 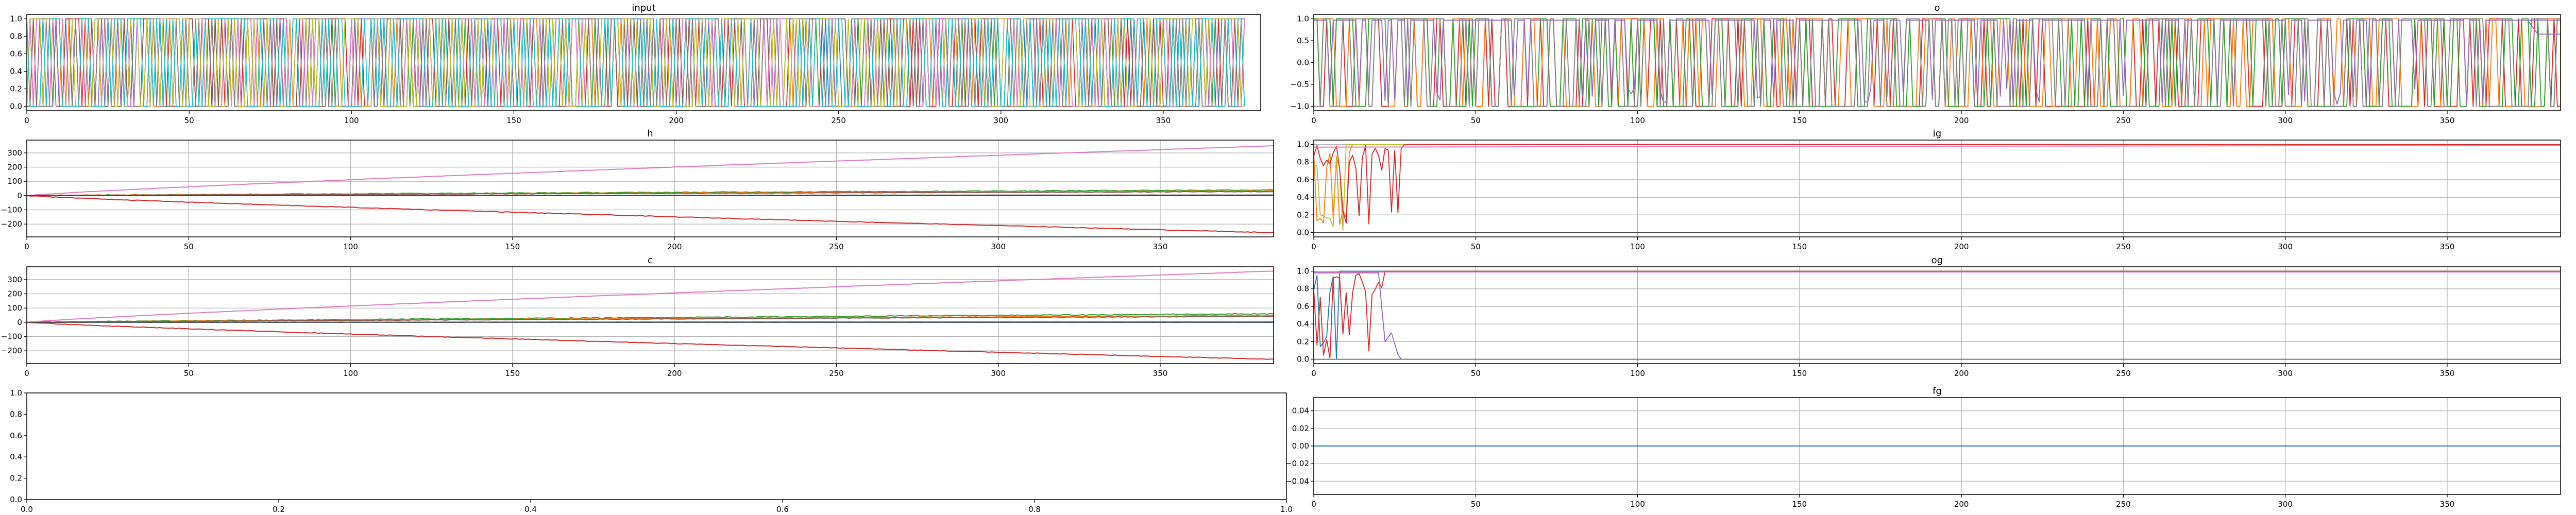 I want to click on panel-title: h, so click(x=650, y=133).